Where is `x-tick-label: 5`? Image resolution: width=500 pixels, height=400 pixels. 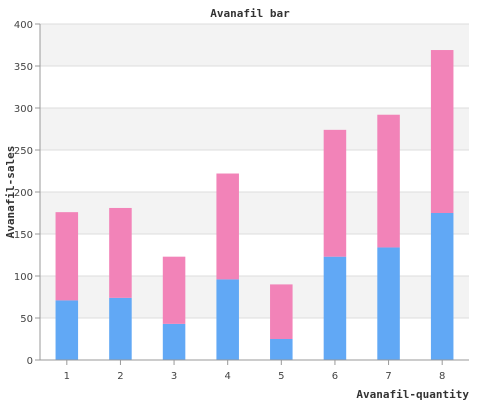
x-tick-label: 5 is located at coordinates (281, 376).